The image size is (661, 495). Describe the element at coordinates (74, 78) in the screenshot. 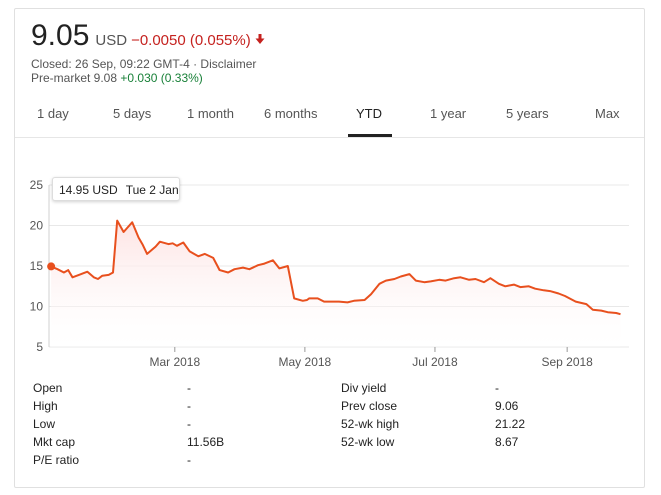

I see `premarket-label: Pre-market 9.08` at that location.